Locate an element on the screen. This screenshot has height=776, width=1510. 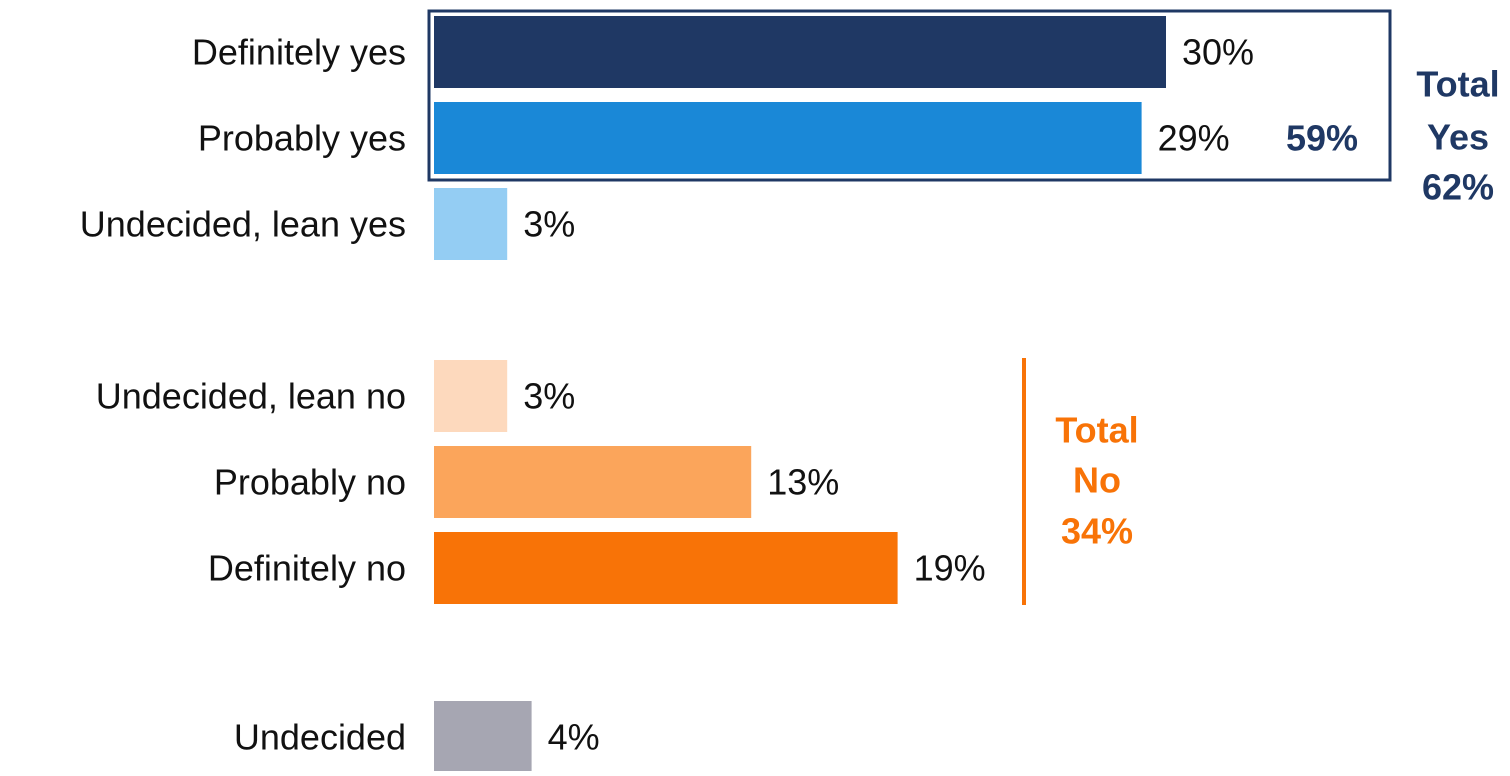
value-label: 19% is located at coordinates (950, 568).